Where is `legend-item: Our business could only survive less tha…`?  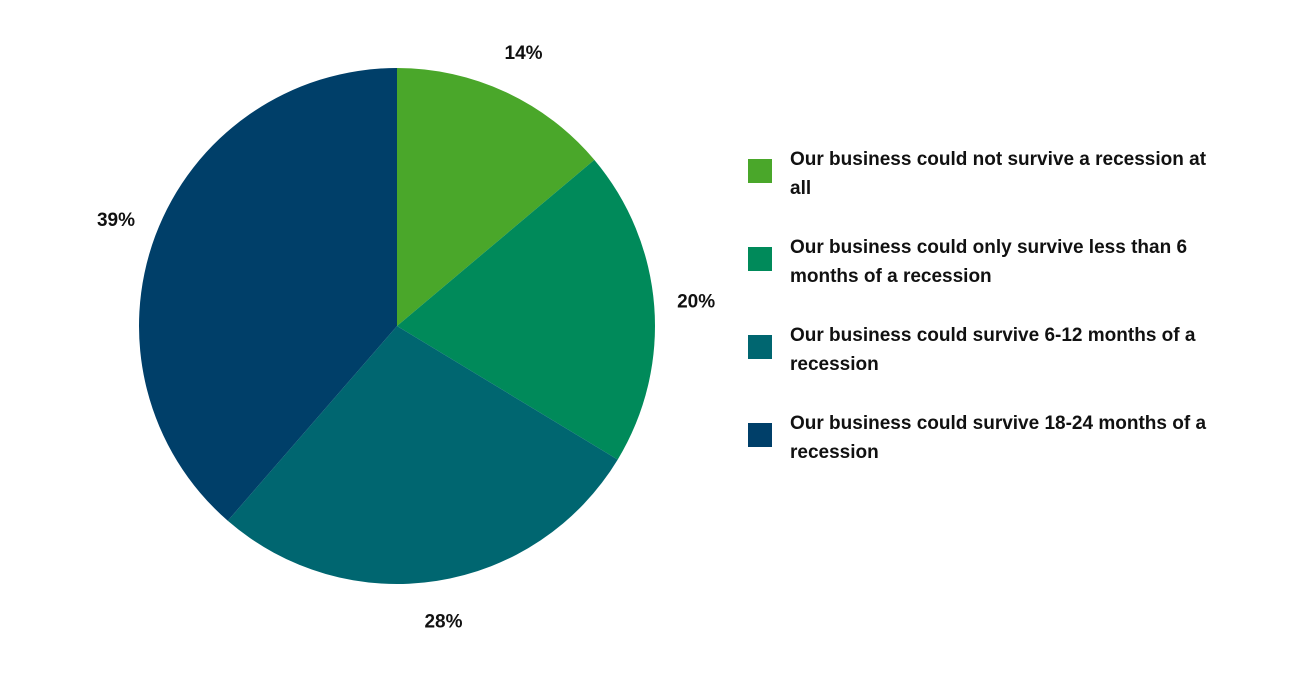 legend-item: Our business could only survive less tha… is located at coordinates (998, 262).